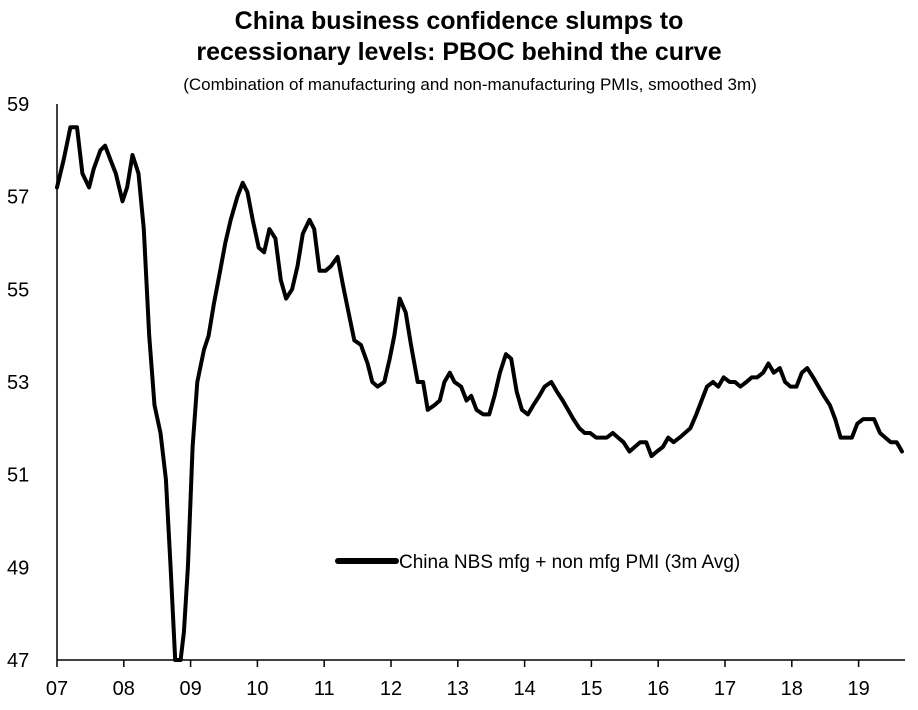 The image size is (918, 710). I want to click on y-tick-label: 47, so click(18, 661).